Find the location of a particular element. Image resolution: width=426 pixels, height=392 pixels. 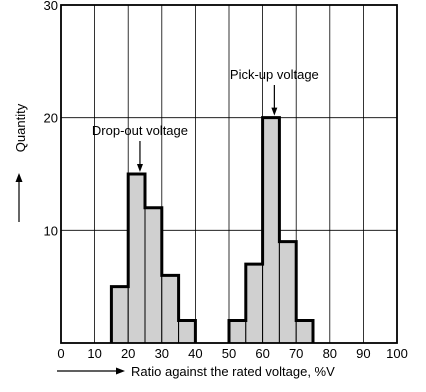

x-tick-label: 30 is located at coordinates (162, 353).